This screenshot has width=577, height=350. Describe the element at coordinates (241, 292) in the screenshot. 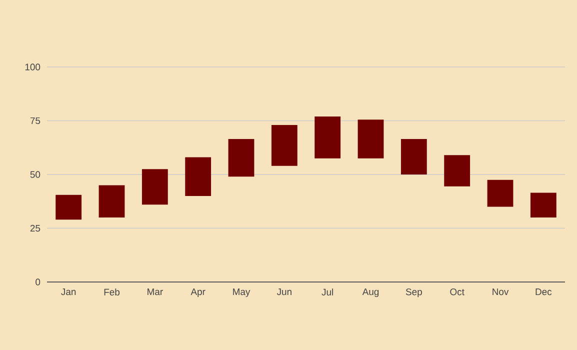

I see `x-tick-label: May` at that location.